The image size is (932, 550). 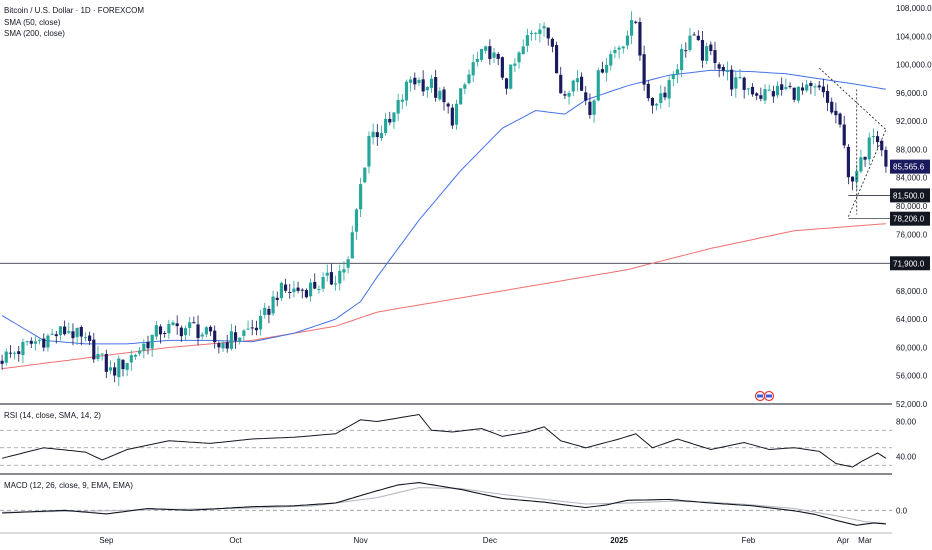 What do you see at coordinates (912, 121) in the screenshot?
I see `price-tick-label: 92,000.0` at bounding box center [912, 121].